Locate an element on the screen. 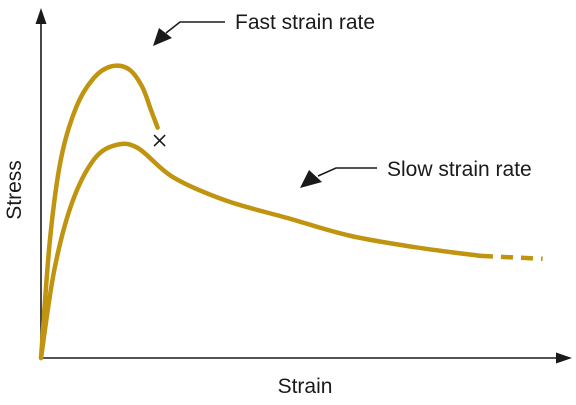  series-label-fast-strain-rate: Fast strain rate is located at coordinates (305, 22).